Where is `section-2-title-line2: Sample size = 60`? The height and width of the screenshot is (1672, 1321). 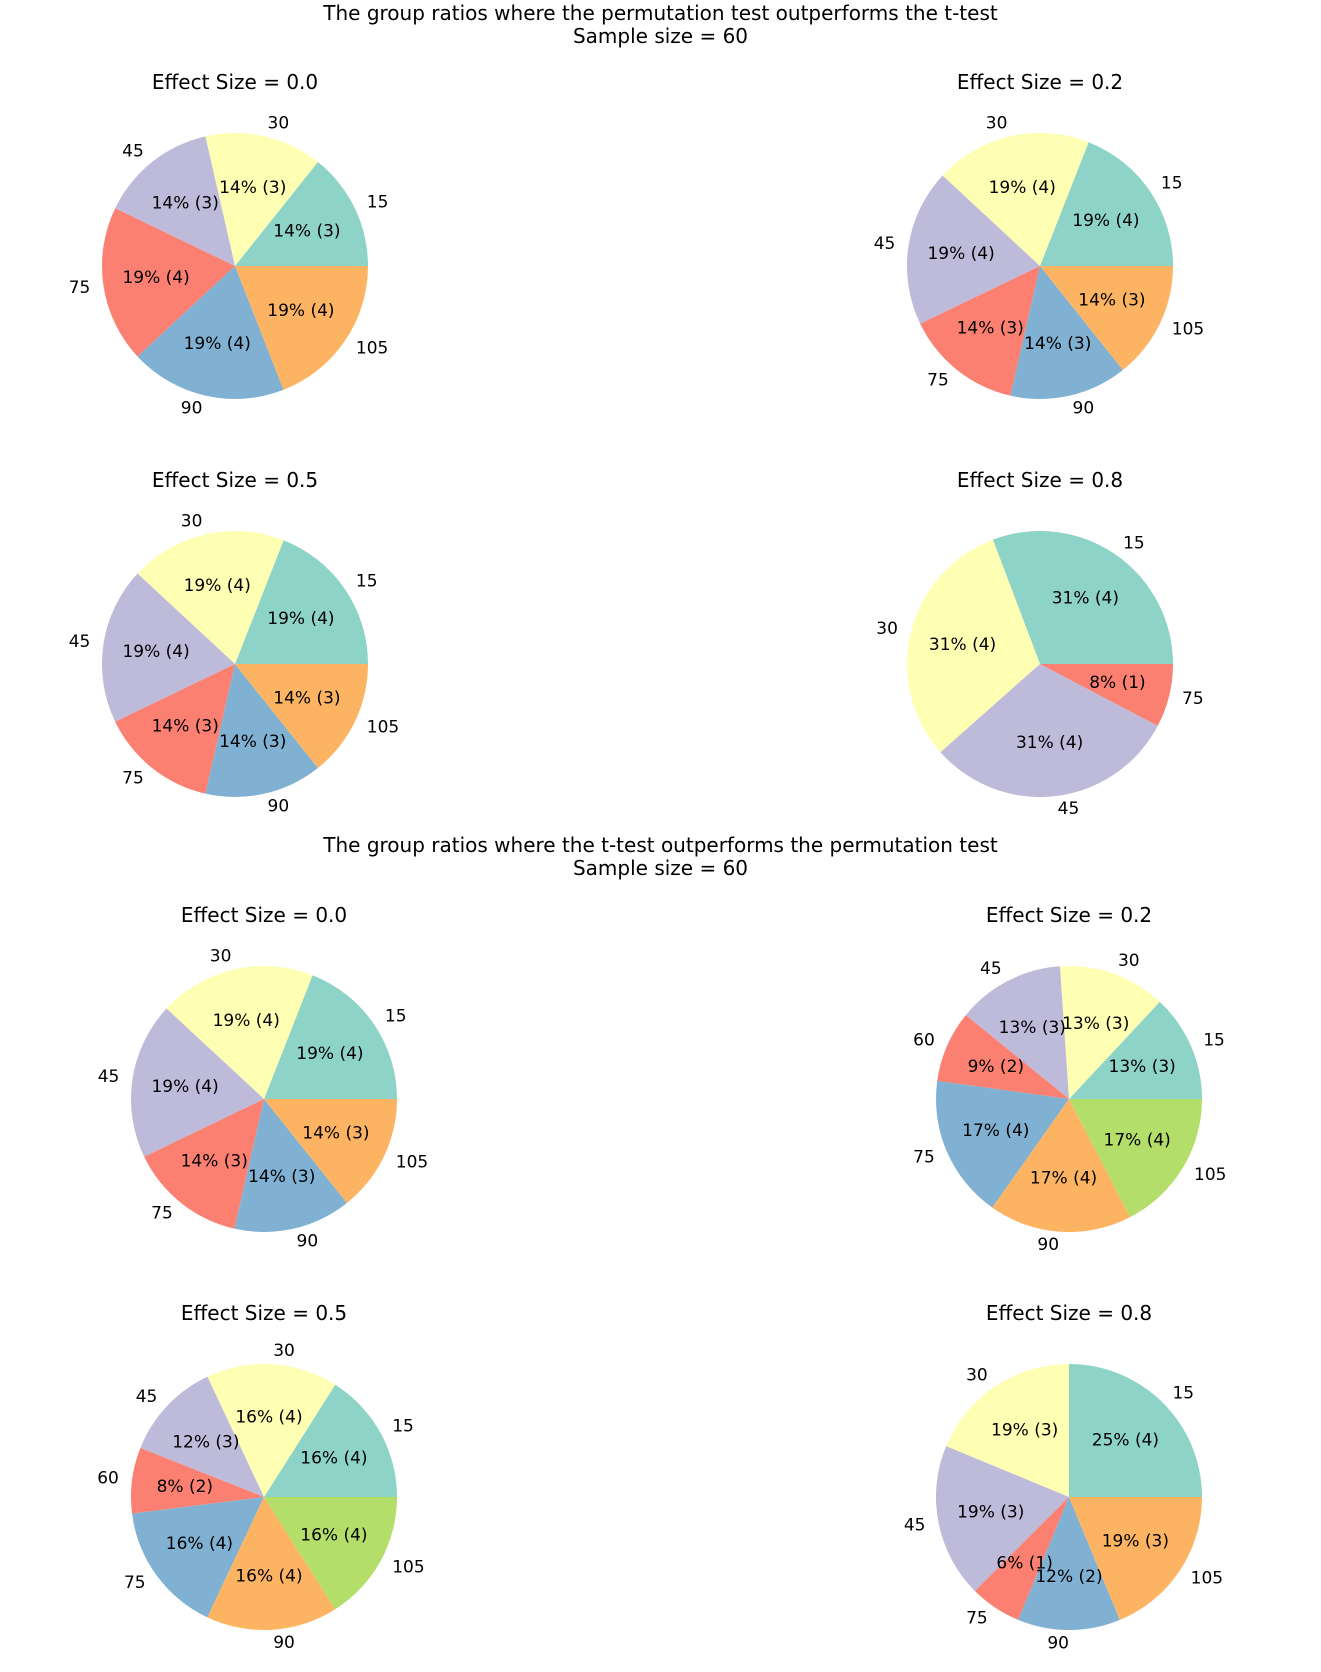 section-2-title-line2: Sample size = 60 is located at coordinates (660, 868).